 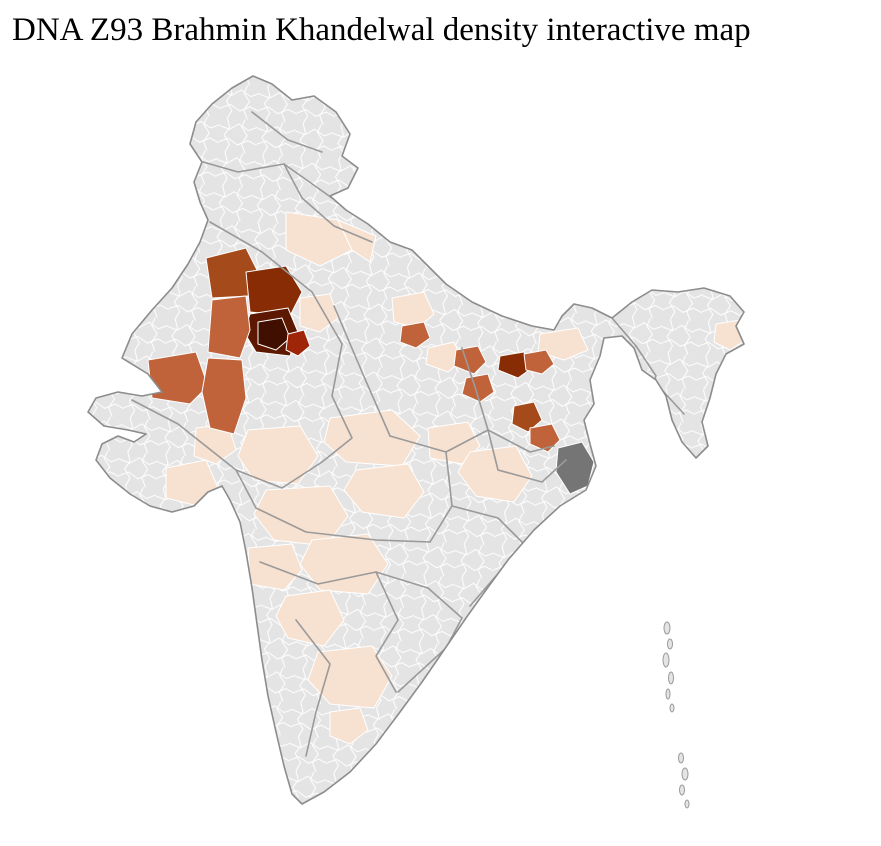 What do you see at coordinates (676, 715) in the screenshot?
I see `islands` at bounding box center [676, 715].